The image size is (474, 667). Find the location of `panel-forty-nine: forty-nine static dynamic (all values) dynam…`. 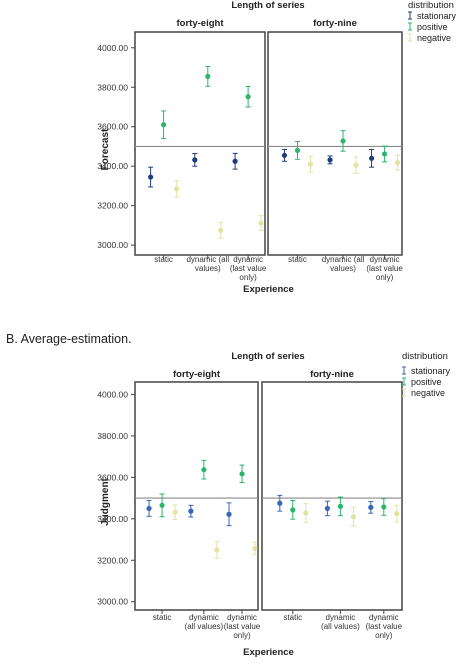

panel-forty-nine: forty-nine static dynamic (all values) dynam… is located at coordinates (332, 504).